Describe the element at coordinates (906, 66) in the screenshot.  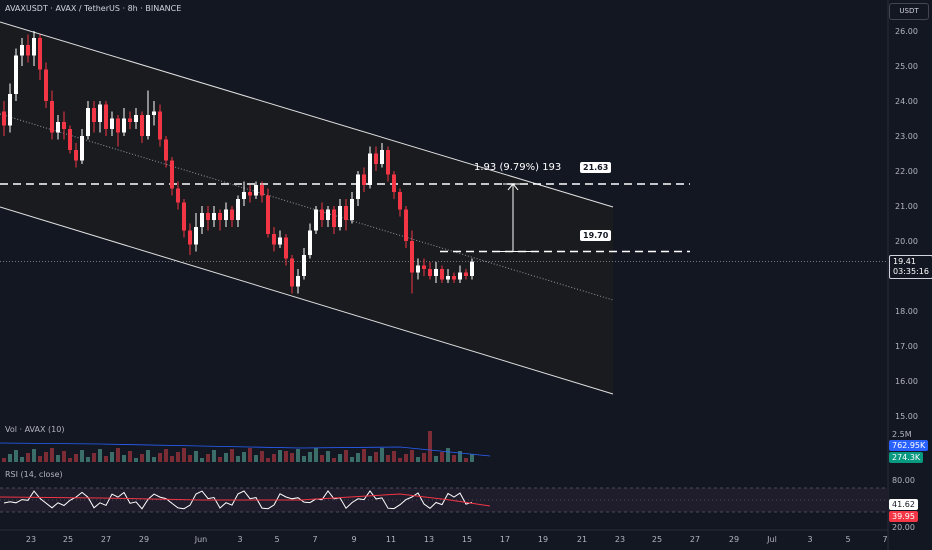
I see `price-tick-label: 25.00` at that location.